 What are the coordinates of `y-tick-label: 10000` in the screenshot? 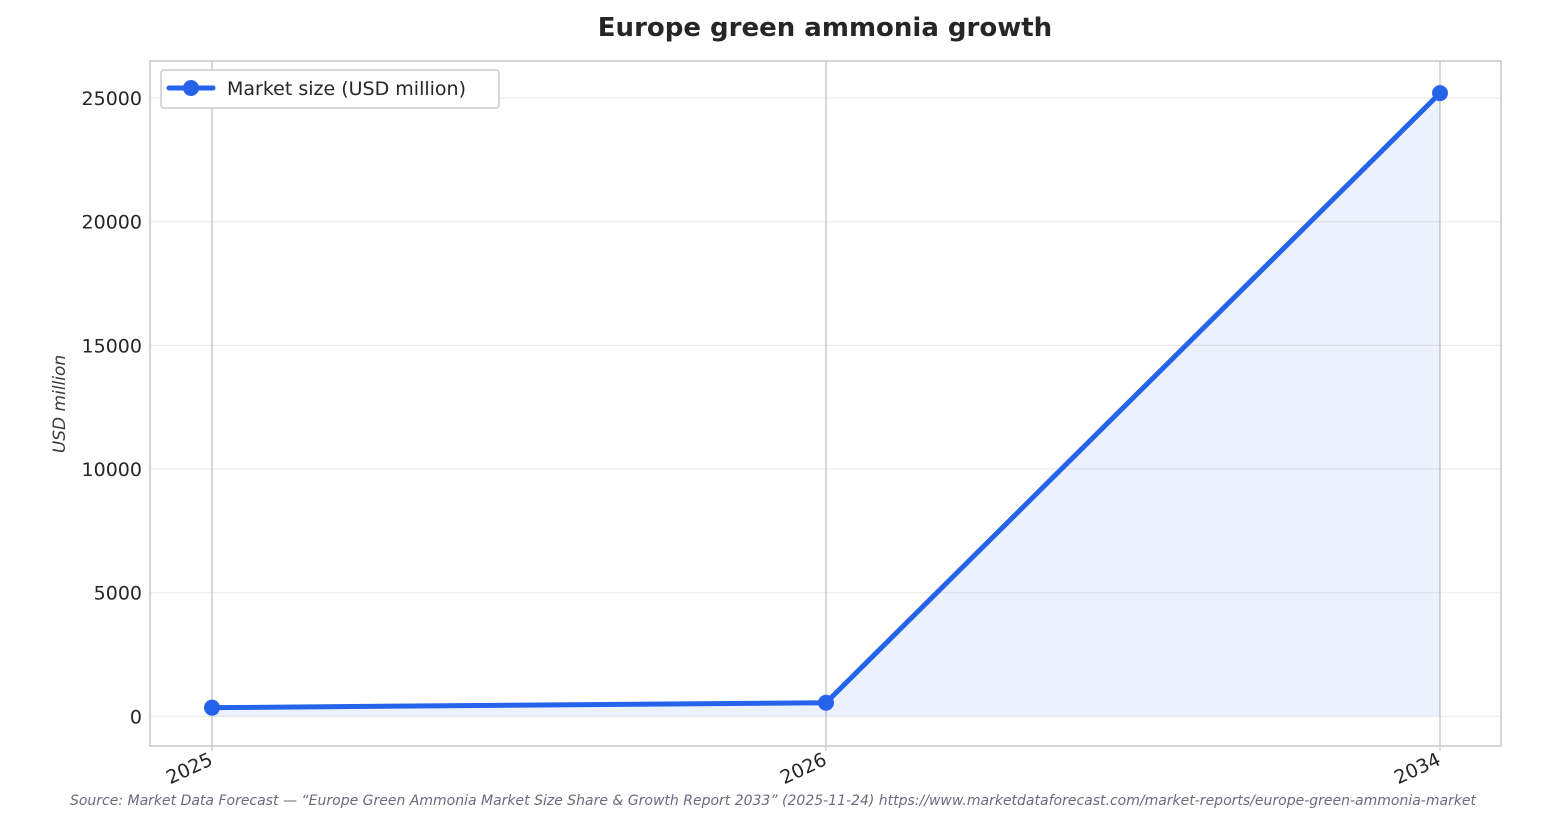 It's located at (112, 470).